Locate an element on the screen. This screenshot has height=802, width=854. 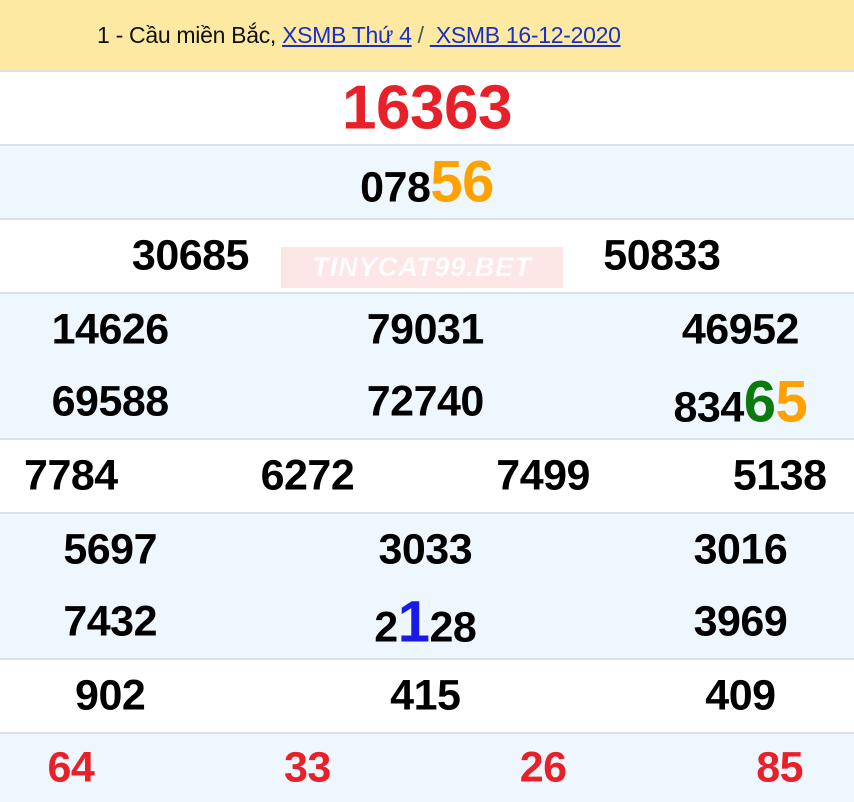
prize-number: 69588 is located at coordinates (110, 402).